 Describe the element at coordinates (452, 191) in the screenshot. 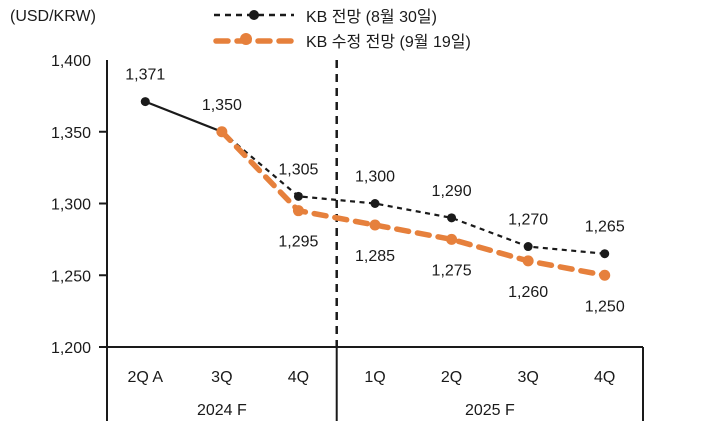

I see `data-label-kb-forecast: 1,290` at that location.